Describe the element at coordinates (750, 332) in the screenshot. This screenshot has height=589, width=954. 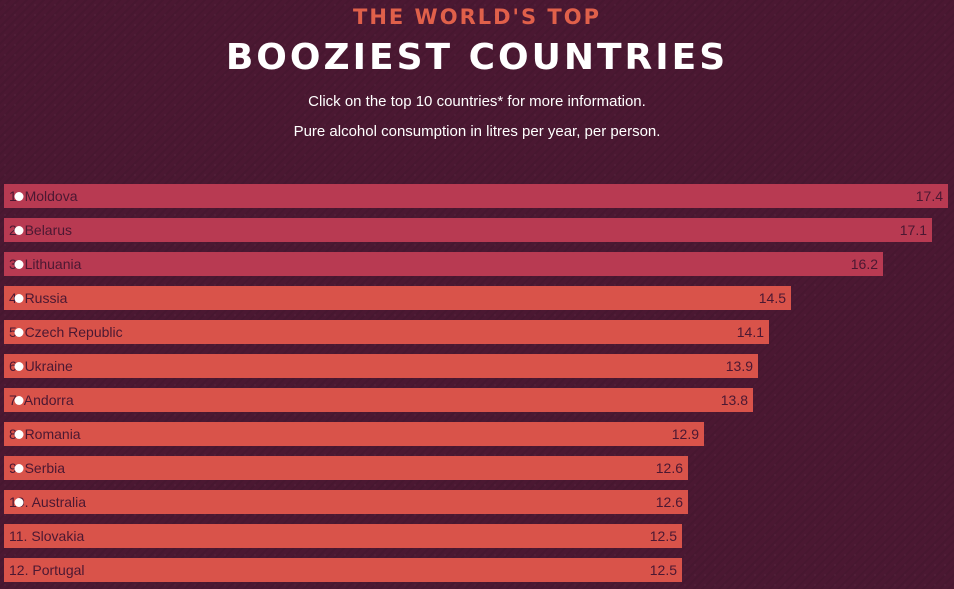
I see `bar-value-label: 14.1` at that location.